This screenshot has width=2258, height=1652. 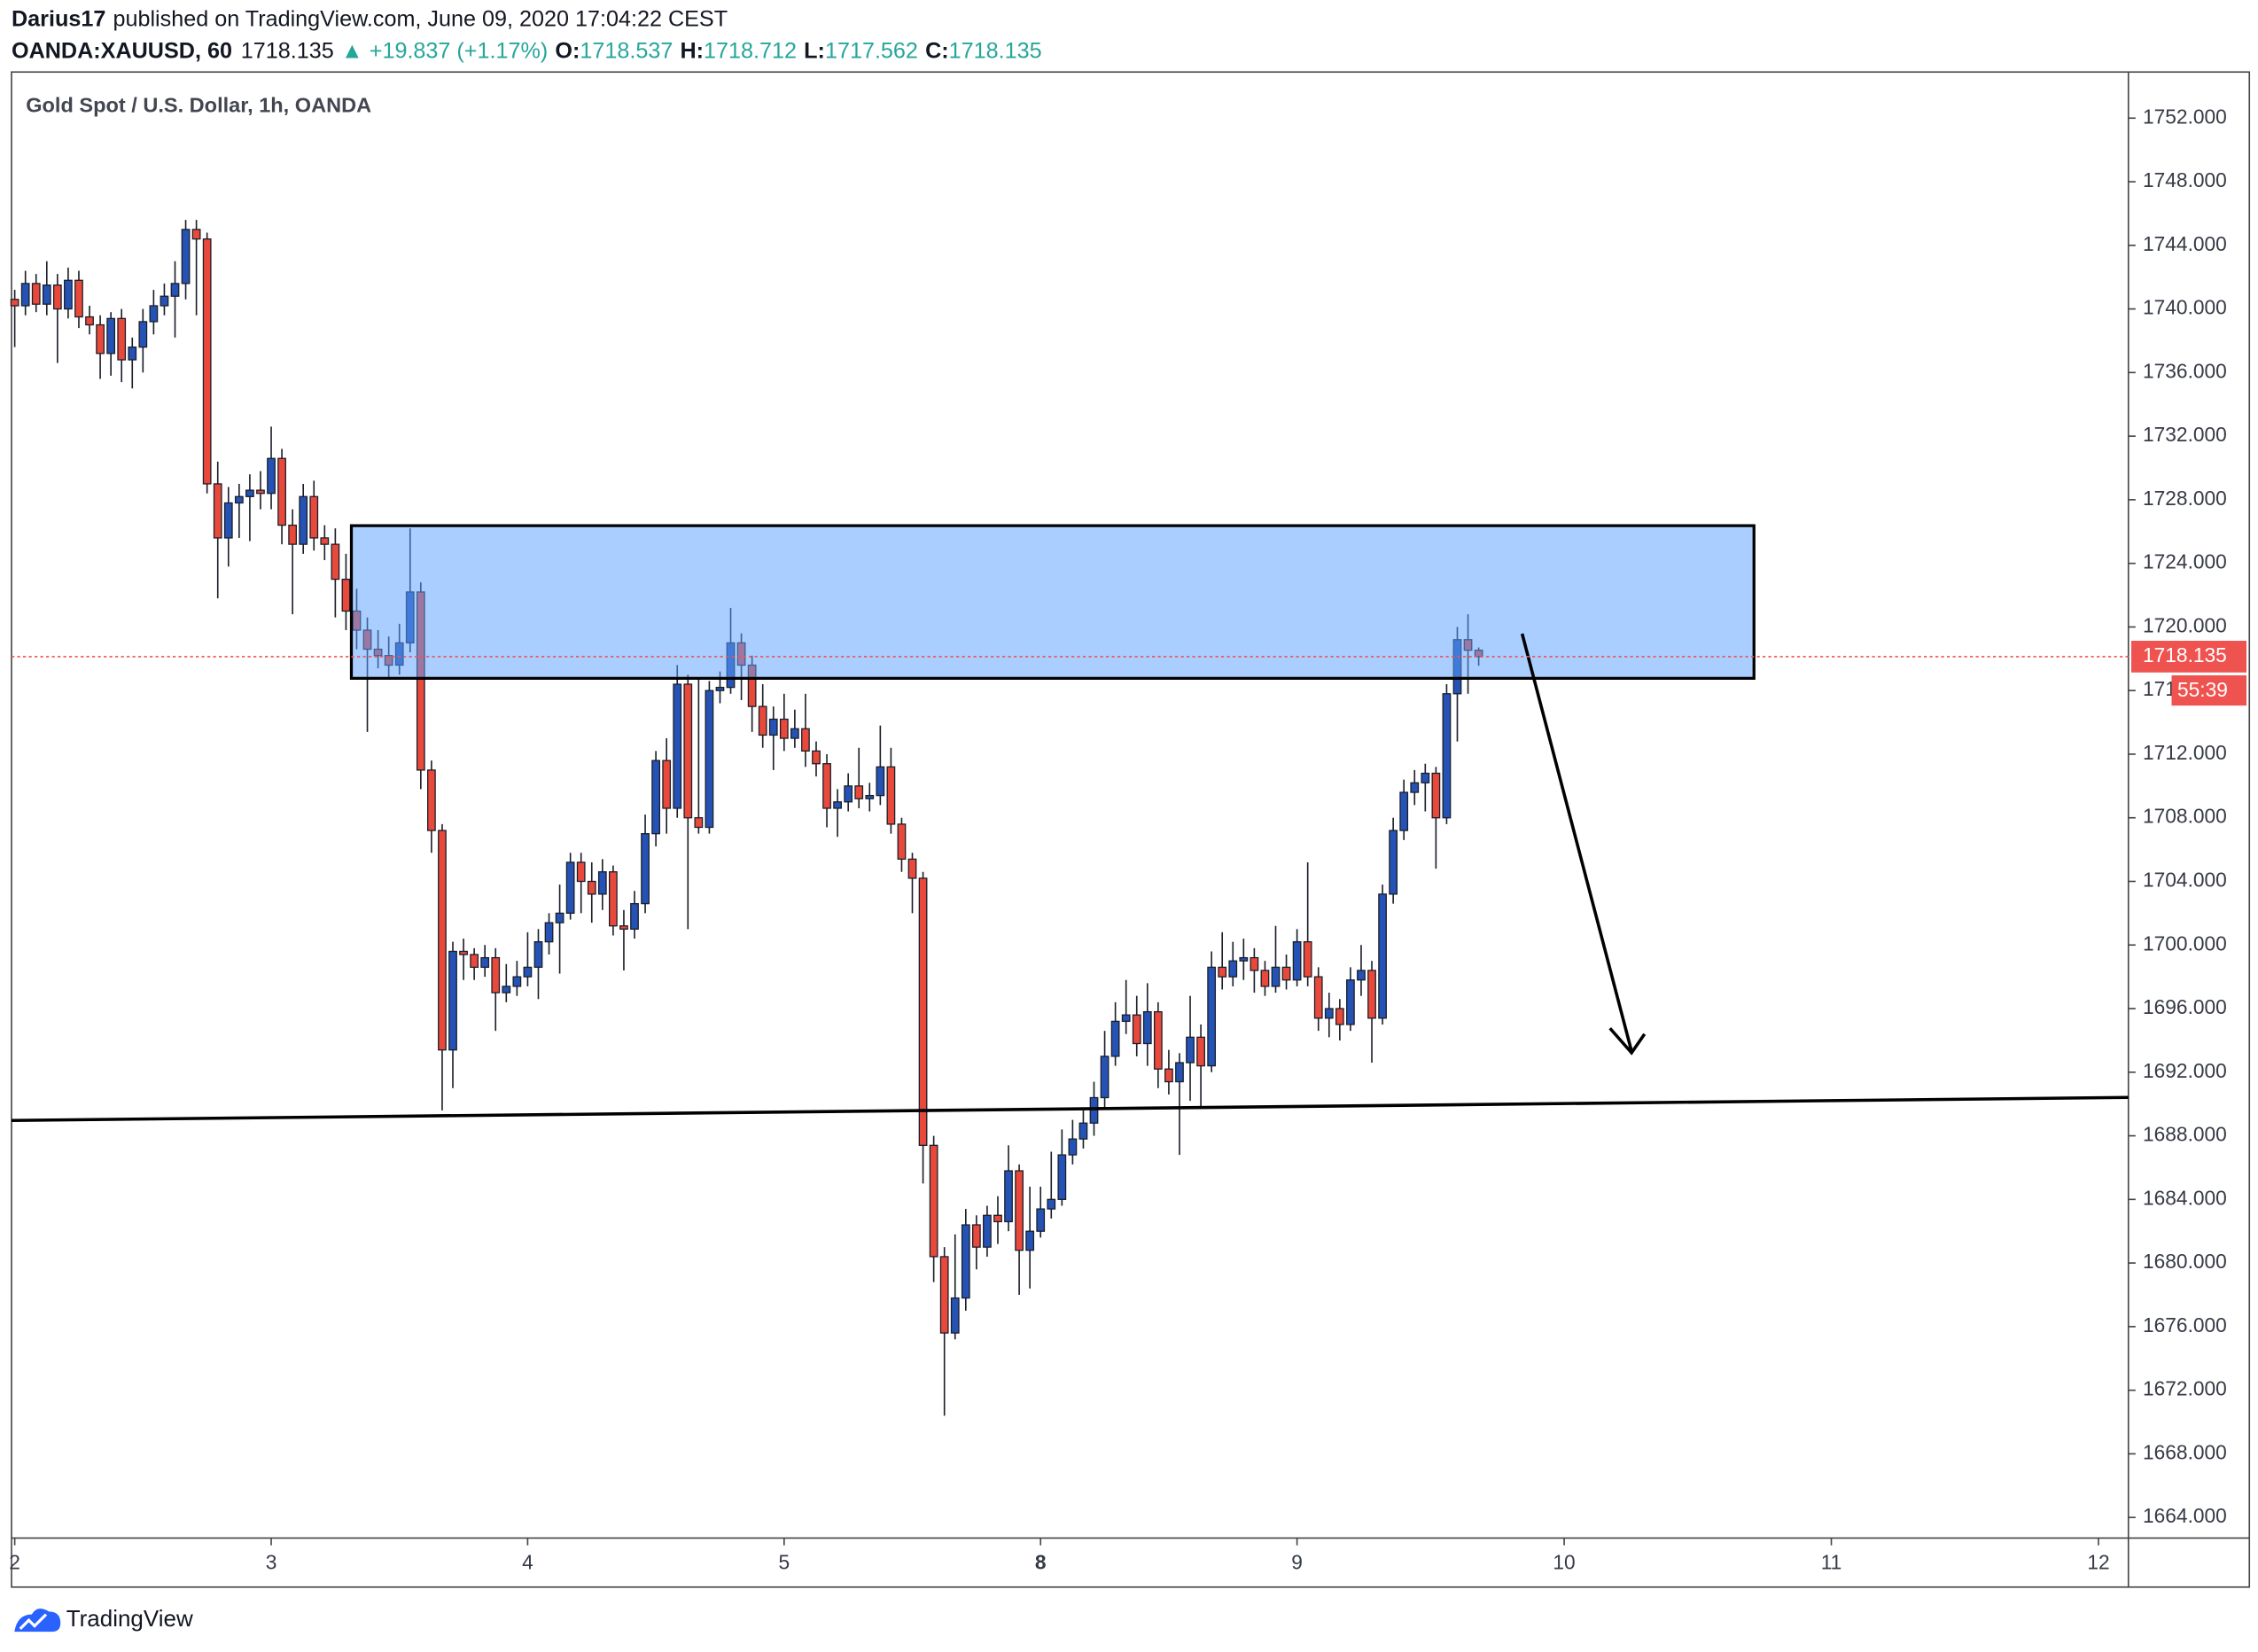 I want to click on overlay: 1718.135 55:39, so click(x=1129, y=673).